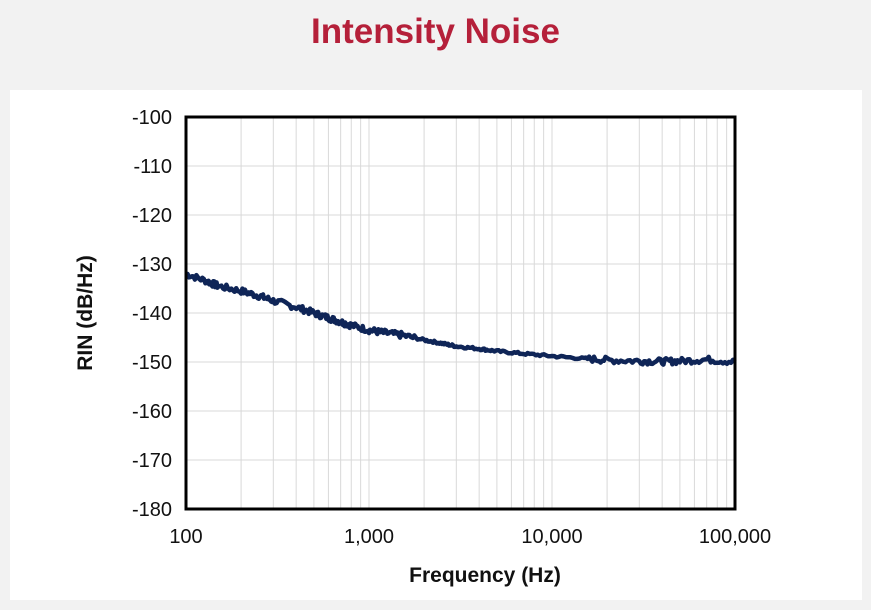 The width and height of the screenshot is (871, 610). I want to click on y-tick-label: -140, so click(152, 314).